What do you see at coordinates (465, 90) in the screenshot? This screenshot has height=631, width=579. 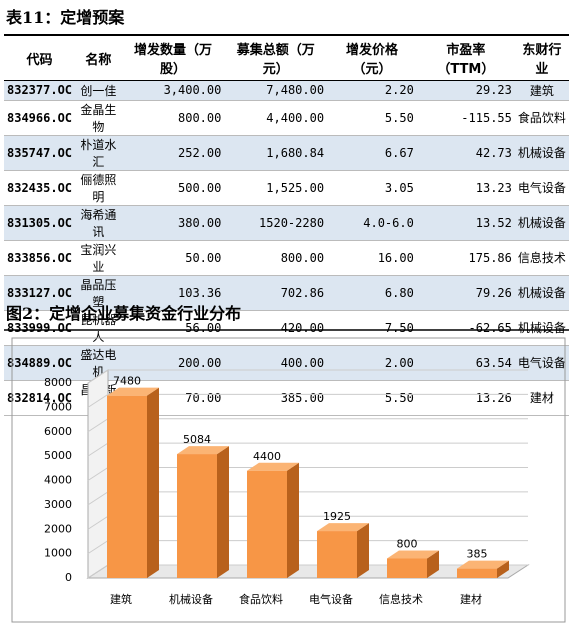 I see `cell: 29.23` at bounding box center [465, 90].